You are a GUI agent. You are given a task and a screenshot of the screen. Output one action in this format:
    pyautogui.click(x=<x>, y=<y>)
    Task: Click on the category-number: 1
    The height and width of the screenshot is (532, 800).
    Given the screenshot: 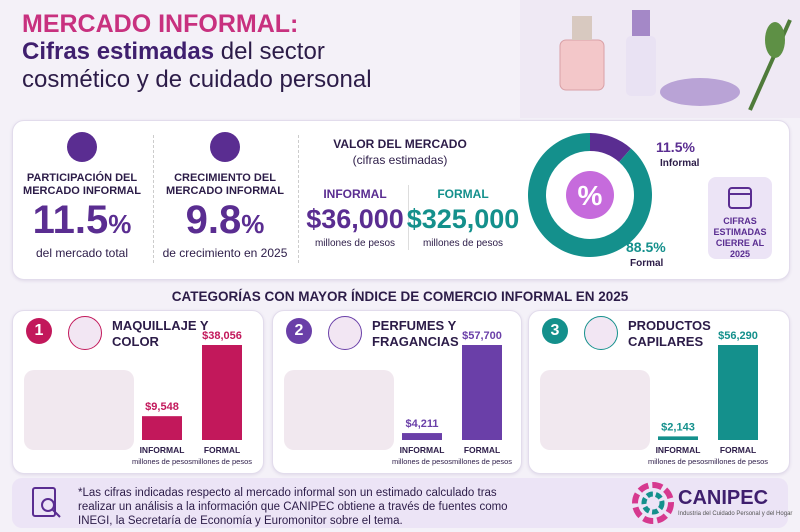 What is the action you would take?
    pyautogui.click(x=39, y=331)
    